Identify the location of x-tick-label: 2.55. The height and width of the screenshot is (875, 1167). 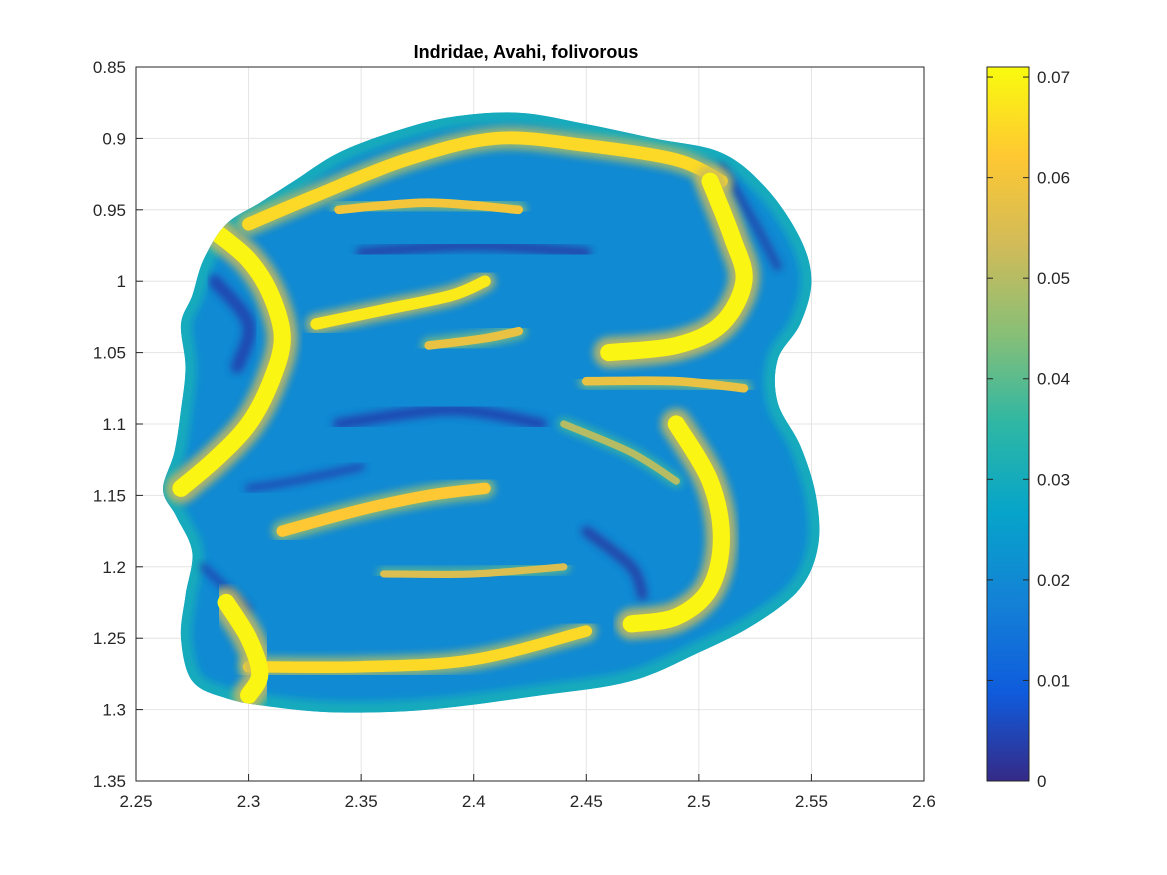
(811, 801).